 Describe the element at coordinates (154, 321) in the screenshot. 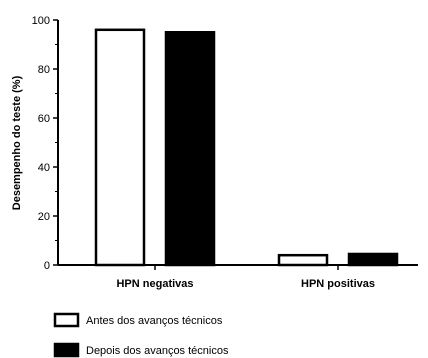

I see `legend-label: Antes dos avanços técnicos` at that location.